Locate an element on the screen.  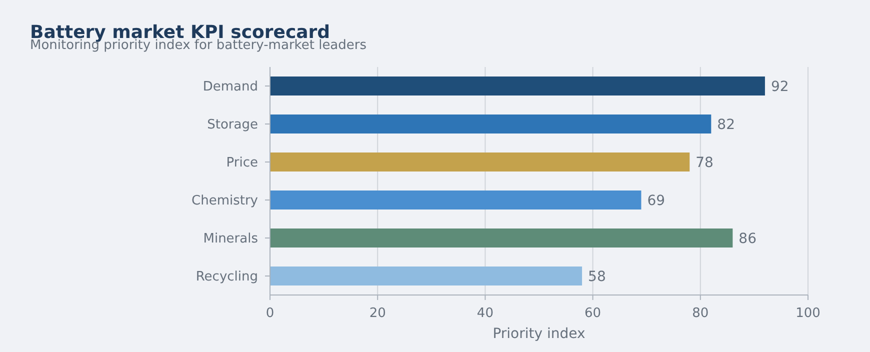
y-tick-label: Recycling is located at coordinates (227, 277).